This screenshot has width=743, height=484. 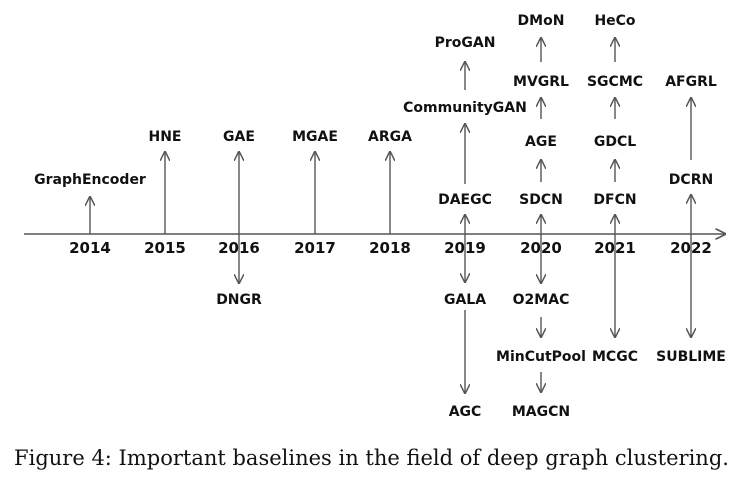 I want to click on label-mgae: MGAE, so click(x=315, y=137).